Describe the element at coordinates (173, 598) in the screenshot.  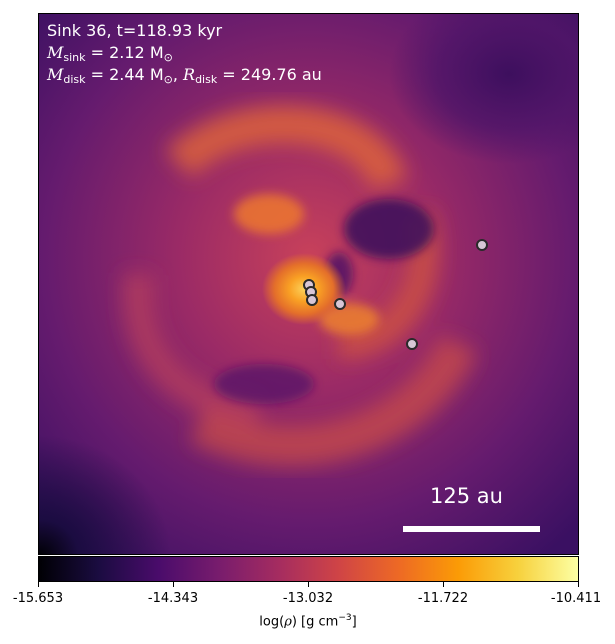
I see `colorbar-tick-label: -14.343` at that location.